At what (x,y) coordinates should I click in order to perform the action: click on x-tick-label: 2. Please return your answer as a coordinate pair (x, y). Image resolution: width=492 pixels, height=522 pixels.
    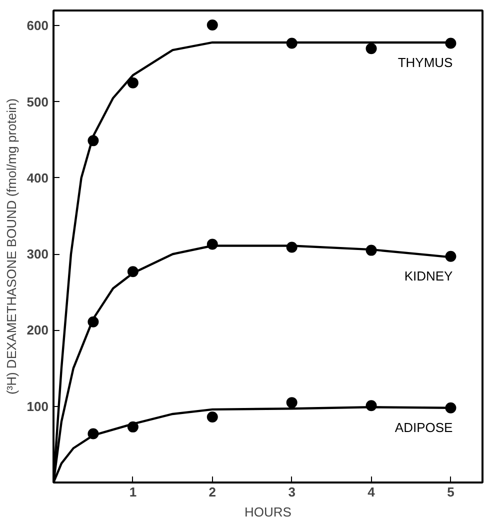
    Looking at the image, I should click on (212, 492).